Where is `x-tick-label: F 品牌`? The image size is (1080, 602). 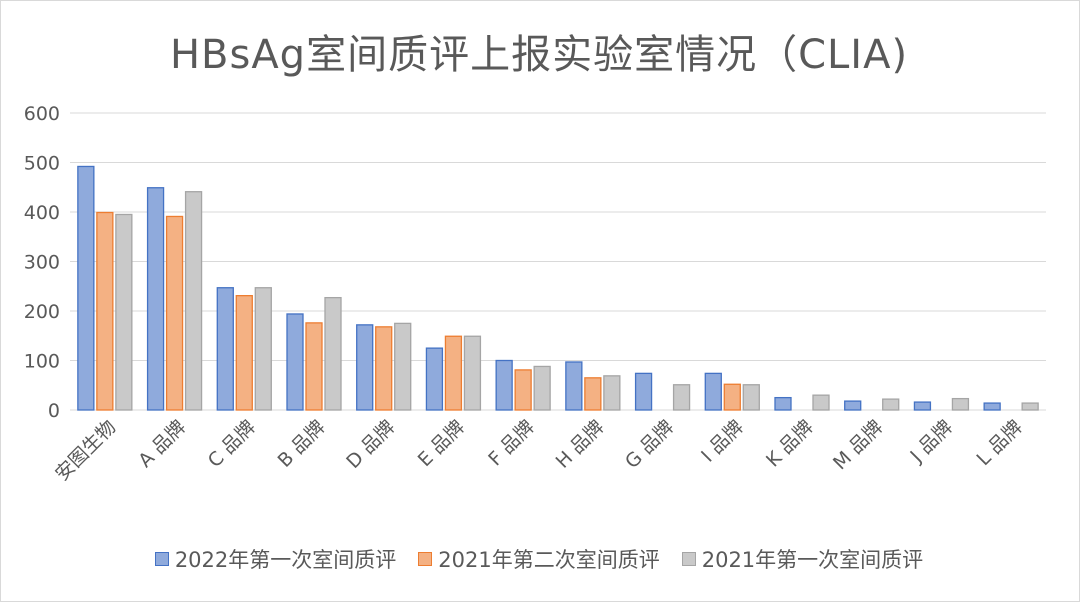
x-tick-label: F 品牌 is located at coordinates (511, 443).